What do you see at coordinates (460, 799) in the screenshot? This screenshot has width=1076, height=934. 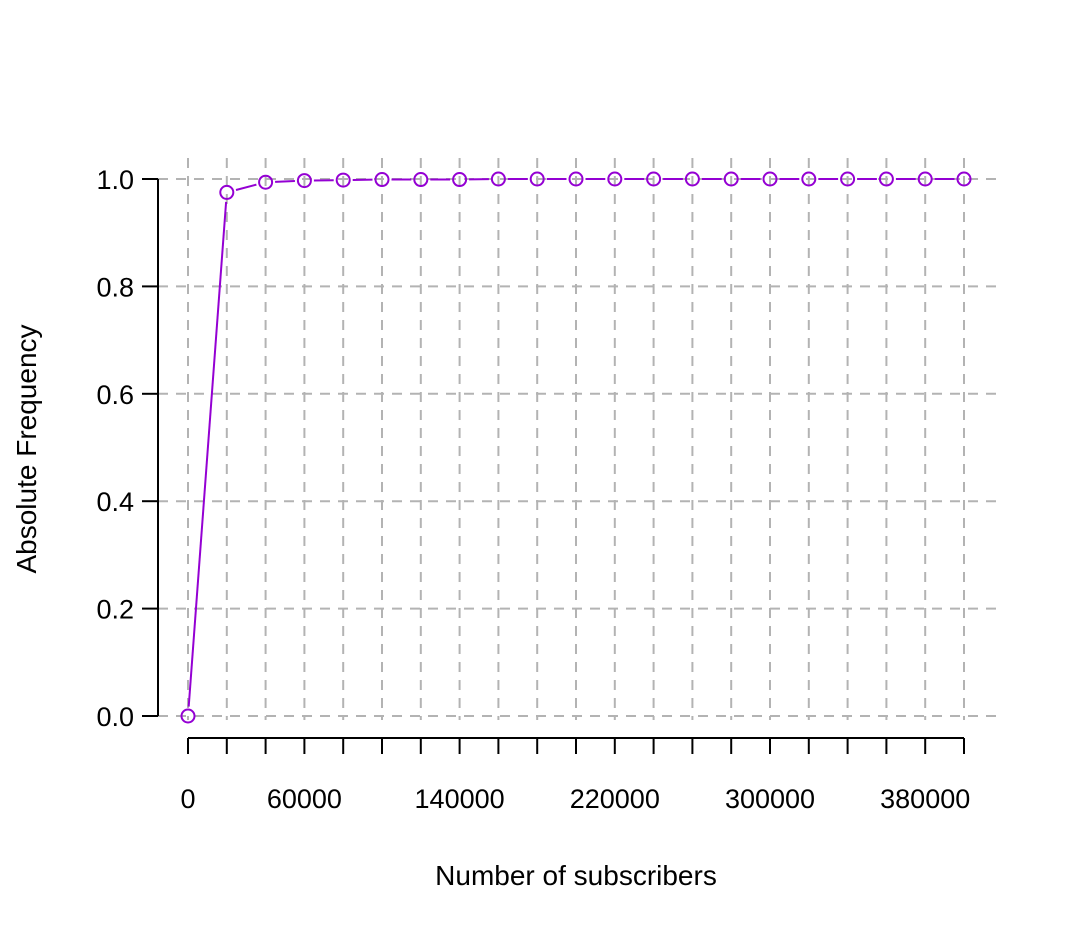 I see `x-tick-label: 140000` at bounding box center [460, 799].